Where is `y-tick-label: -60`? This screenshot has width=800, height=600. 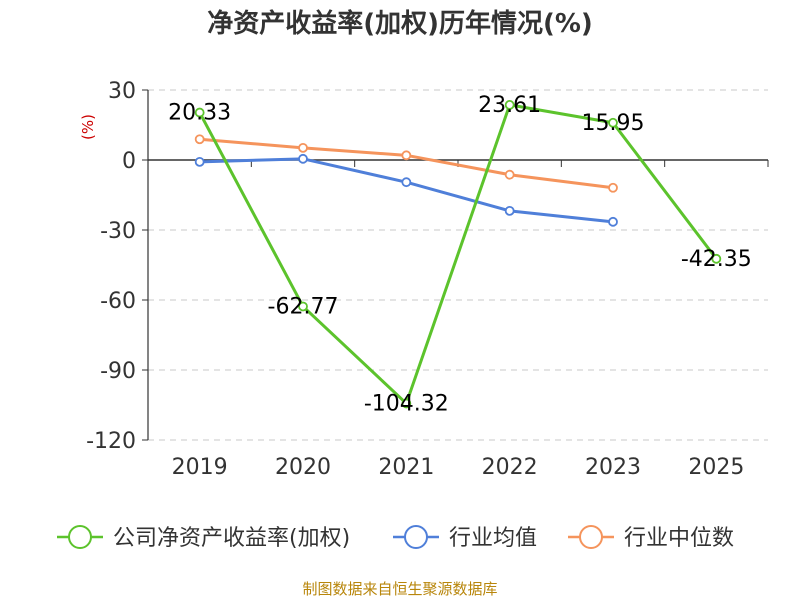
y-tick-label: -60 is located at coordinates (118, 301).